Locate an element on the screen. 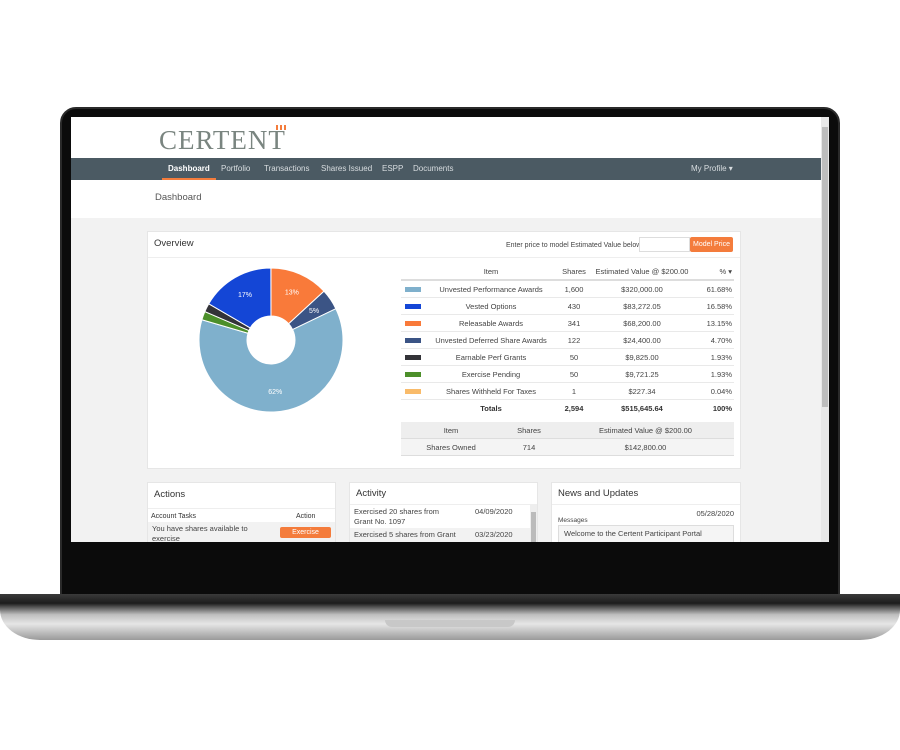 The image size is (900, 750). row-value: $320,000.00 is located at coordinates (642, 289).